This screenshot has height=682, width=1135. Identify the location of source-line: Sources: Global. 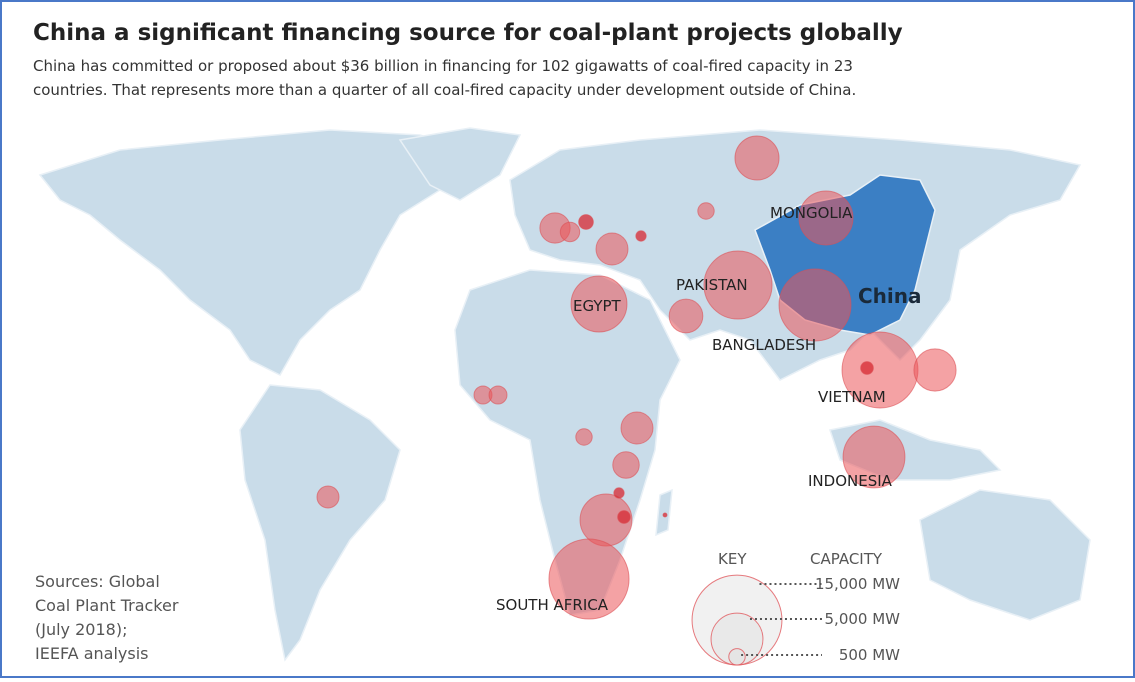
(97, 581).